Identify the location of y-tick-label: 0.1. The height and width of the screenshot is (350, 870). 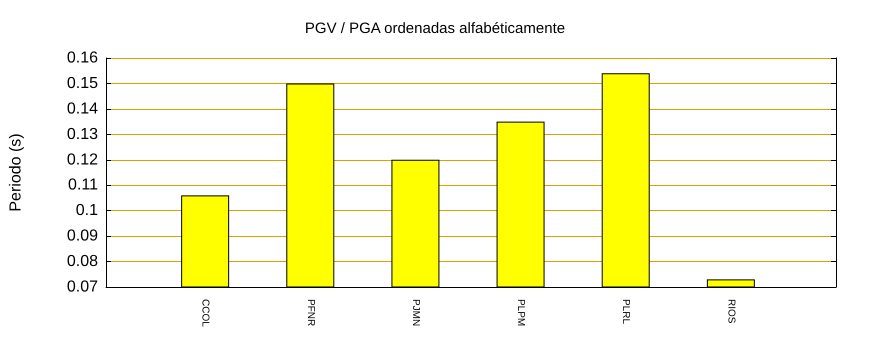
(87, 211).